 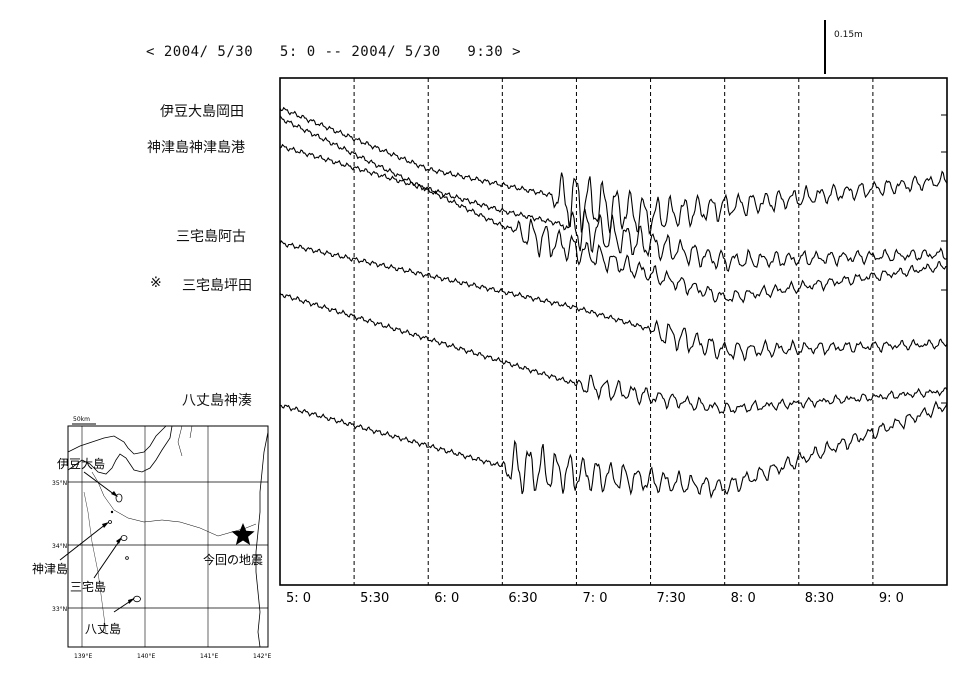 What do you see at coordinates (127, 558) in the screenshot?
I see `island-mikurajima` at bounding box center [127, 558].